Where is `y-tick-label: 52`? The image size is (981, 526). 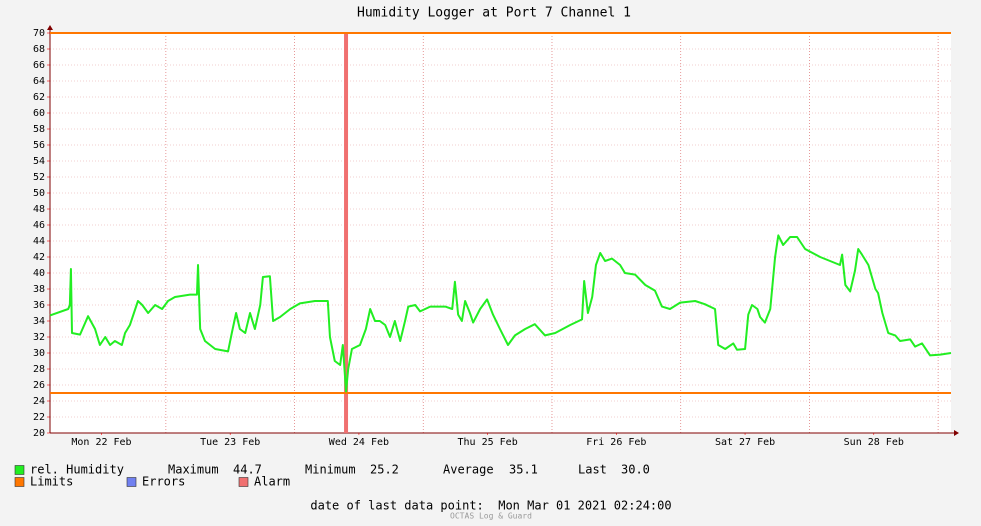
y-tick-label: 52 is located at coordinates (39, 177).